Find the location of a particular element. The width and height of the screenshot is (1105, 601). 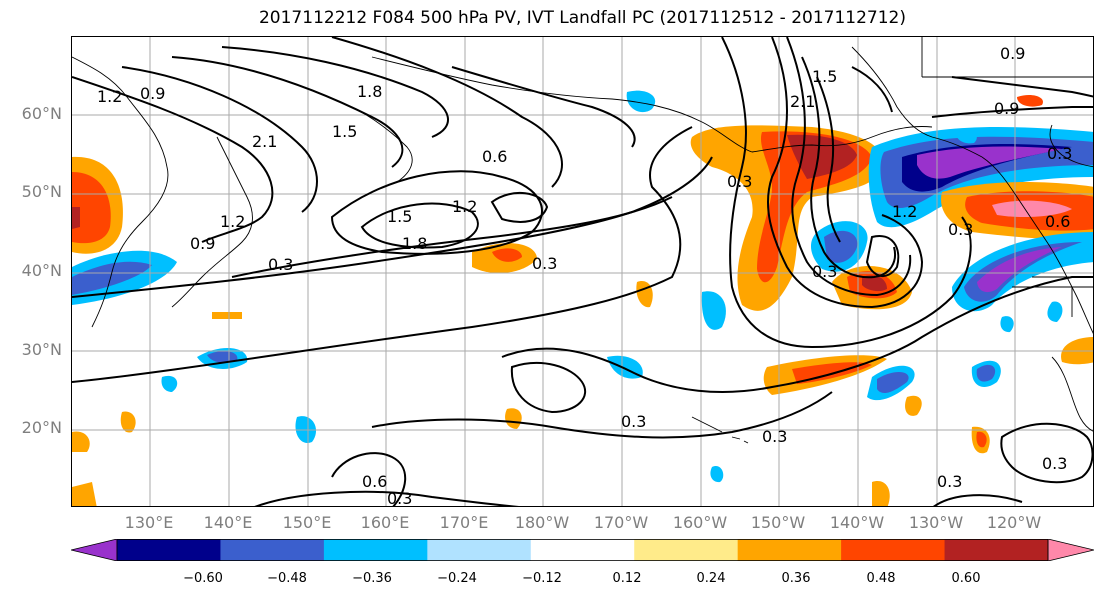

longitude-label: 180°W is located at coordinates (542, 522).